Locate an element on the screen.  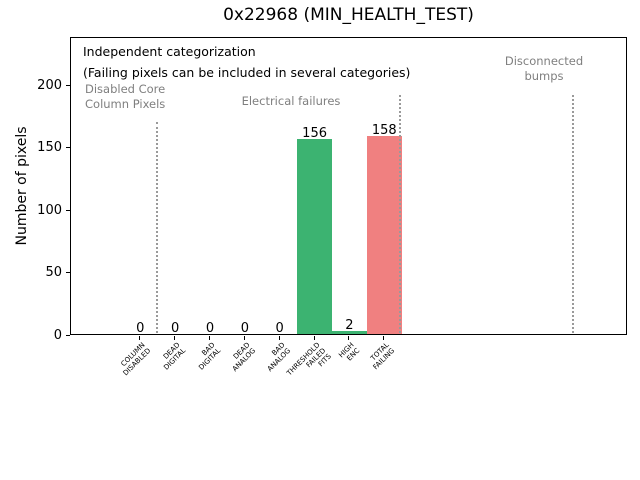
y-tick-label: 200 is located at coordinates (49, 85).